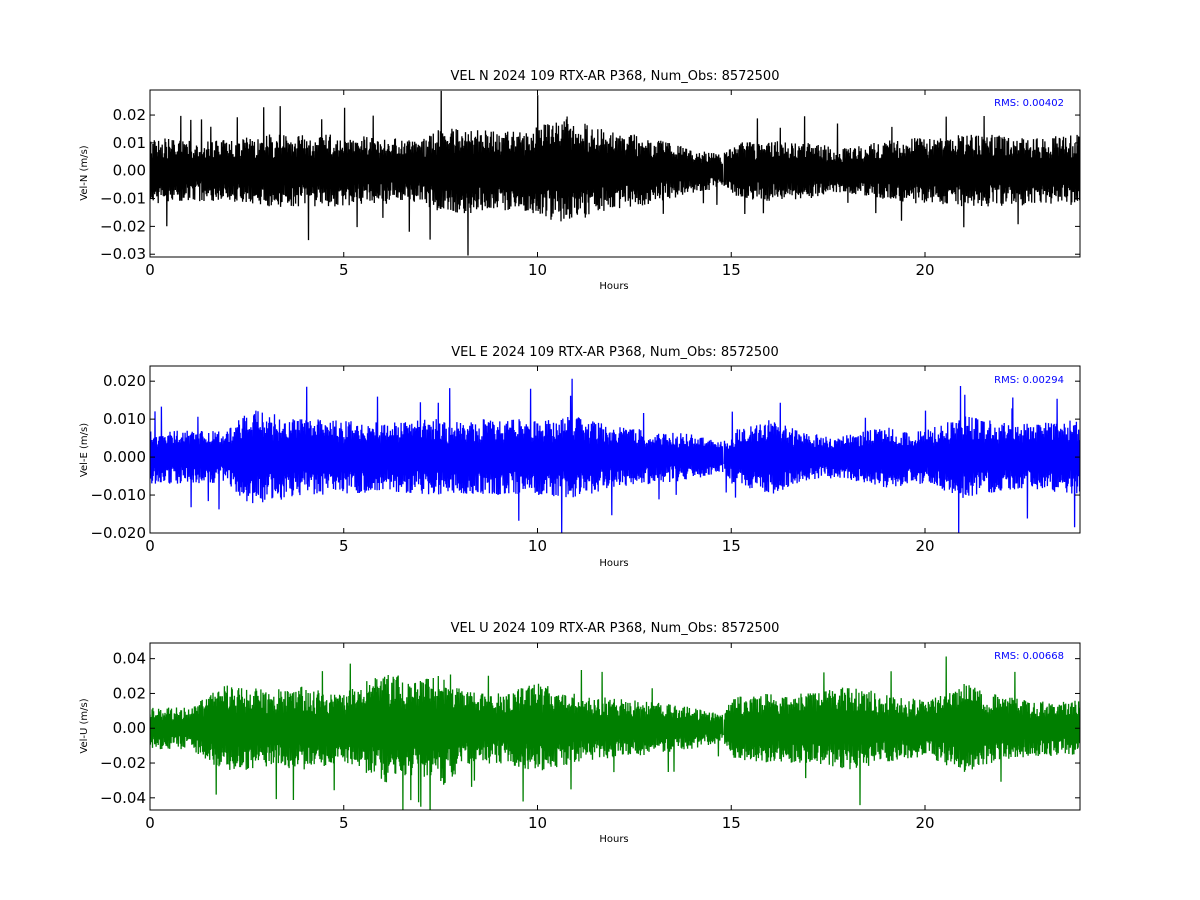 The height and width of the screenshot is (900, 1200). I want to click on y-tick-label-vel-u: 0.04, so click(129, 659).